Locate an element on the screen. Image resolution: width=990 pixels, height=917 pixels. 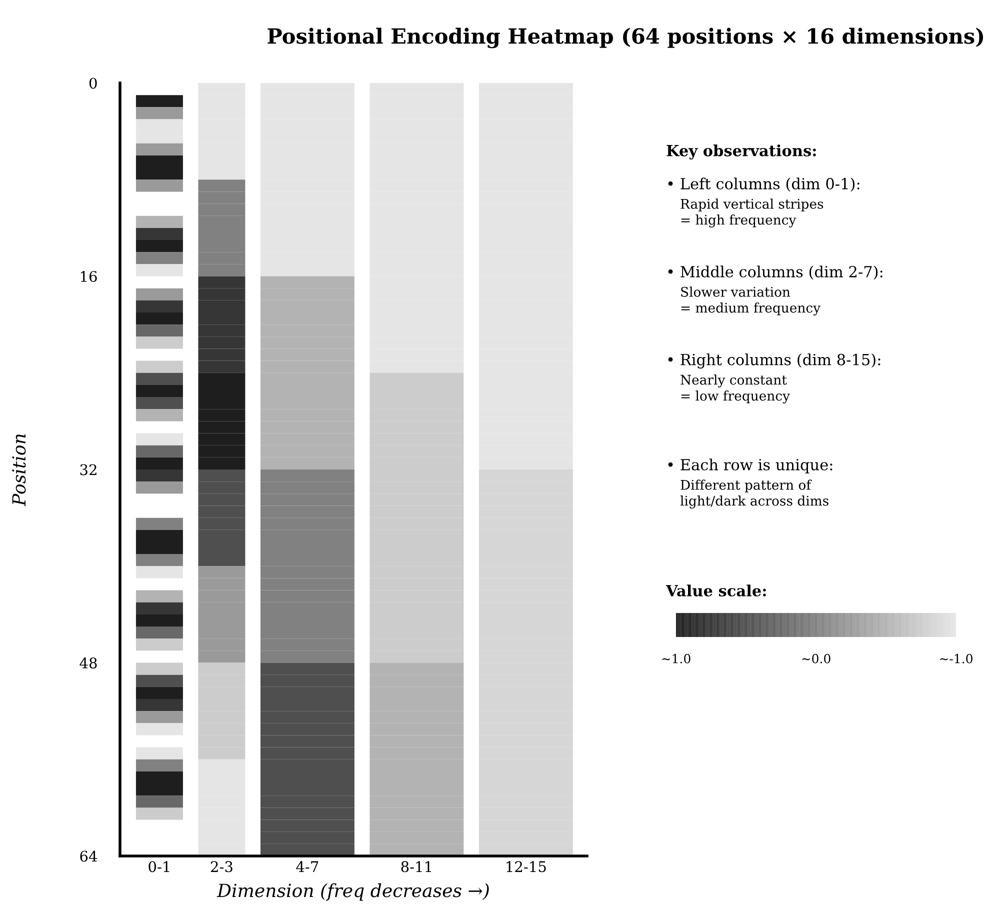
color-bar-label: ~-1.0 is located at coordinates (956, 659).